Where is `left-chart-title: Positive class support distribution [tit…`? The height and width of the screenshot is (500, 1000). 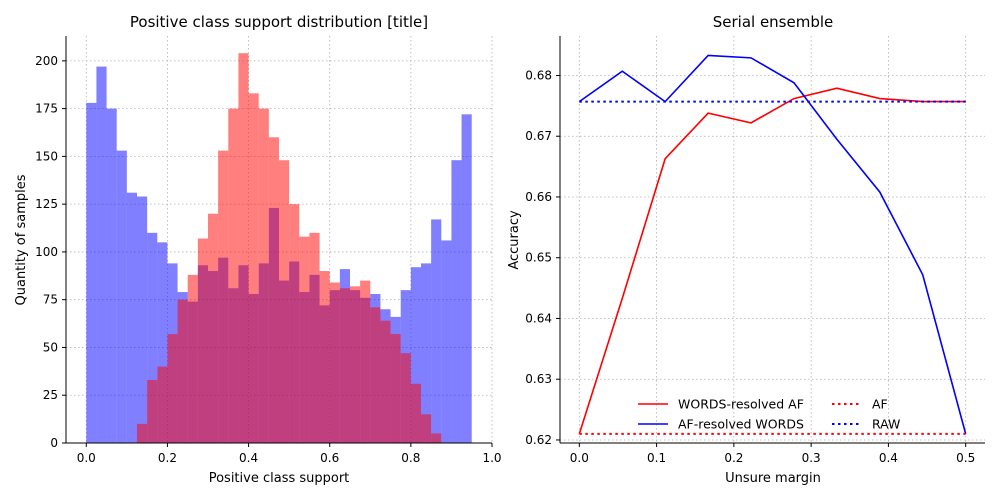 left-chart-title: Positive class support distribution [tit… is located at coordinates (279, 22).